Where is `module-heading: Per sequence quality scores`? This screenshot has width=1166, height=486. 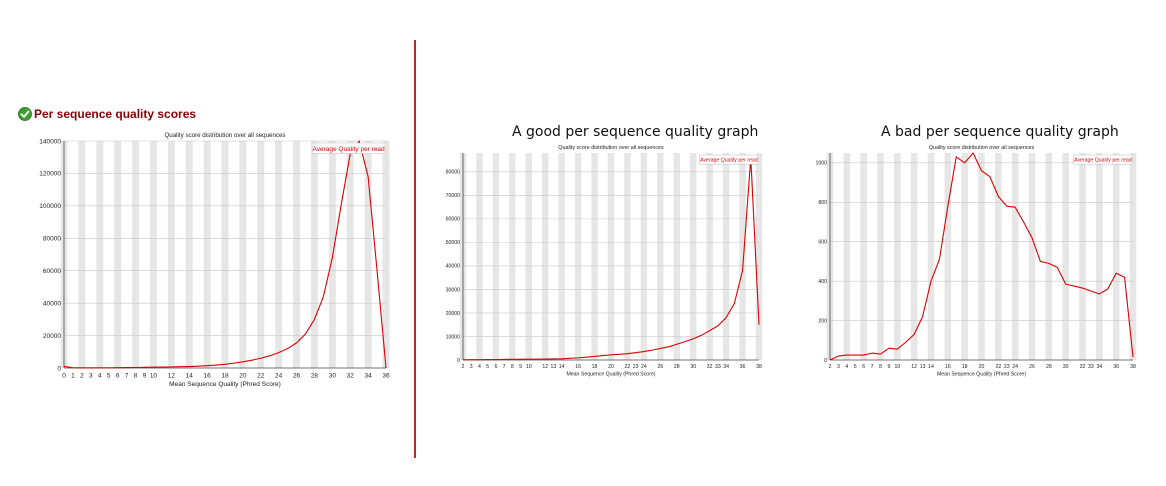
module-heading: Per sequence quality scores is located at coordinates (107, 114).